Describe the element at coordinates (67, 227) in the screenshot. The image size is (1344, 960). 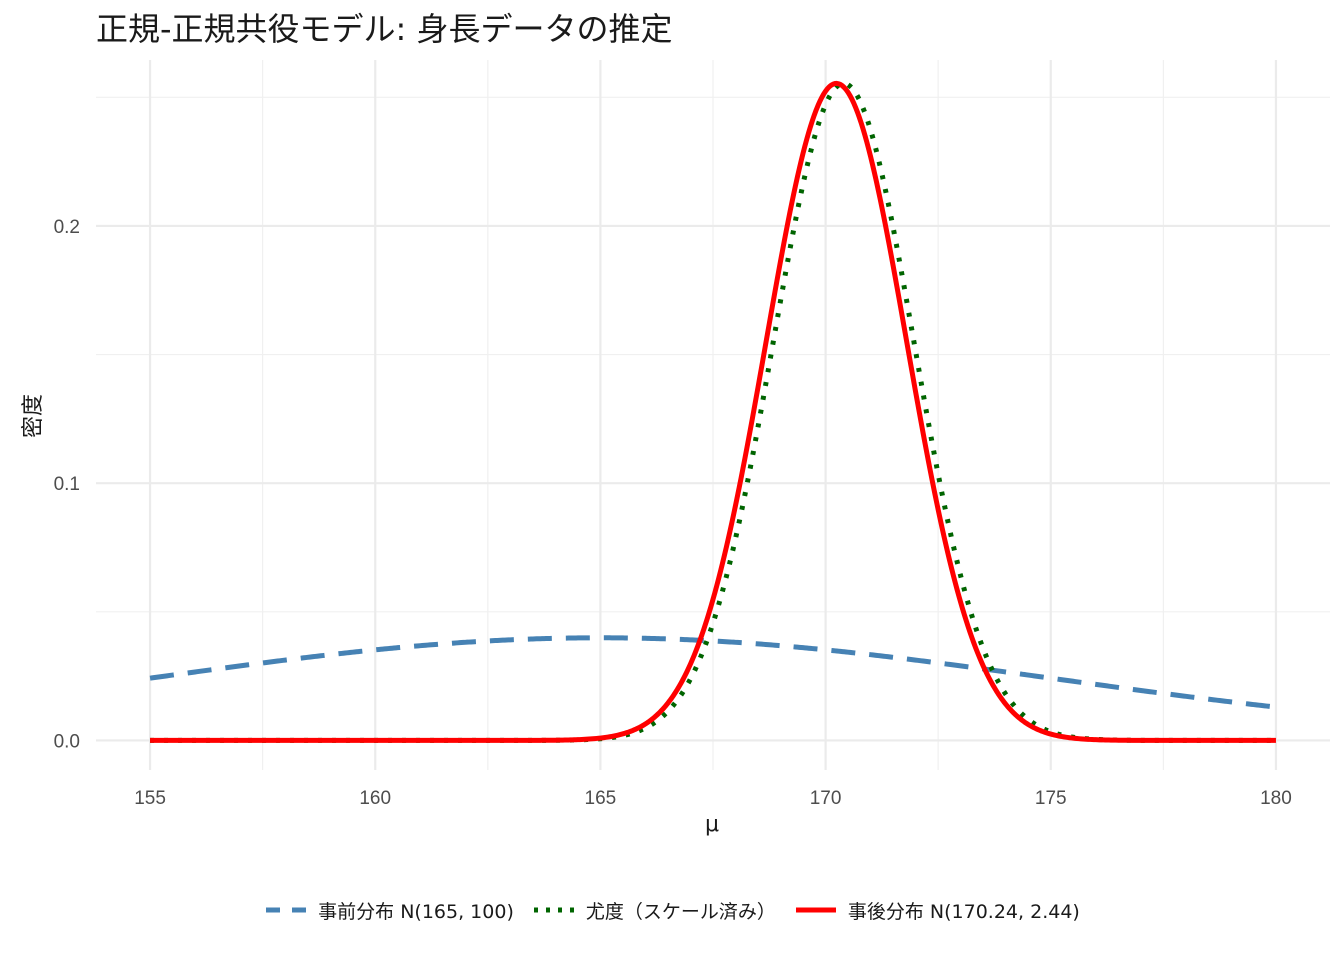
I see `y-tick-label: 0.2` at that location.